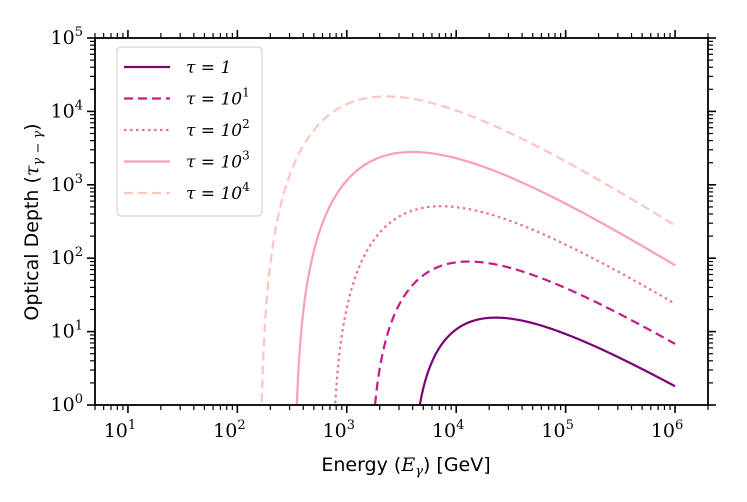  What do you see at coordinates (667, 430) in the screenshot?
I see `x-tick-label: 106` at bounding box center [667, 430].